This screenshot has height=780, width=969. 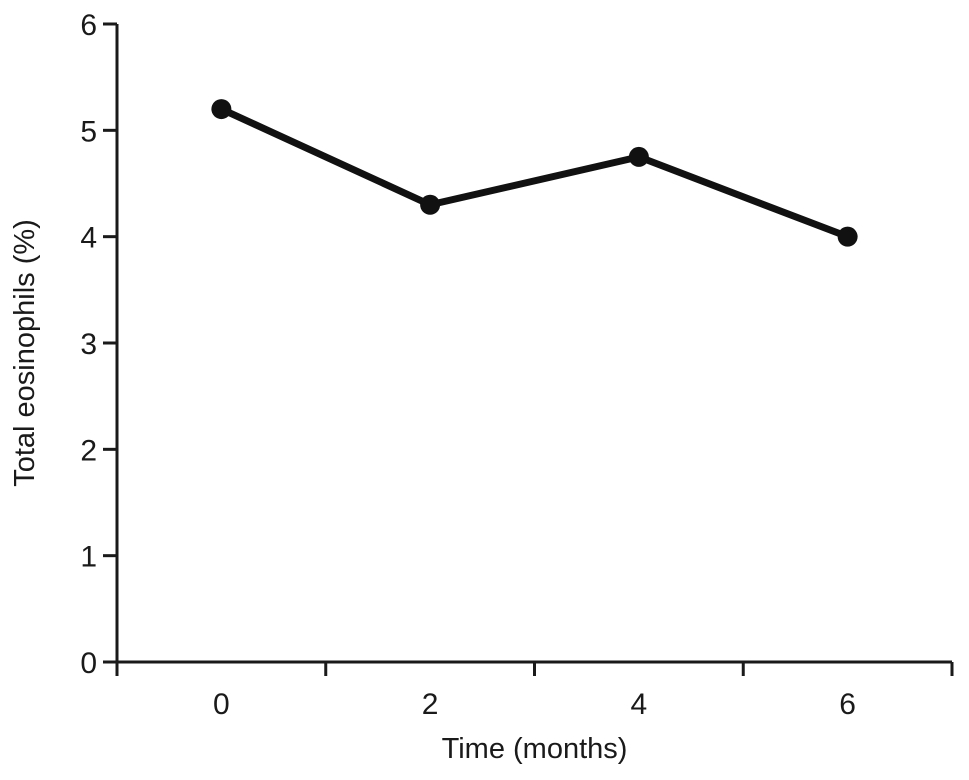 I want to click on series-layer, so click(x=534, y=173).